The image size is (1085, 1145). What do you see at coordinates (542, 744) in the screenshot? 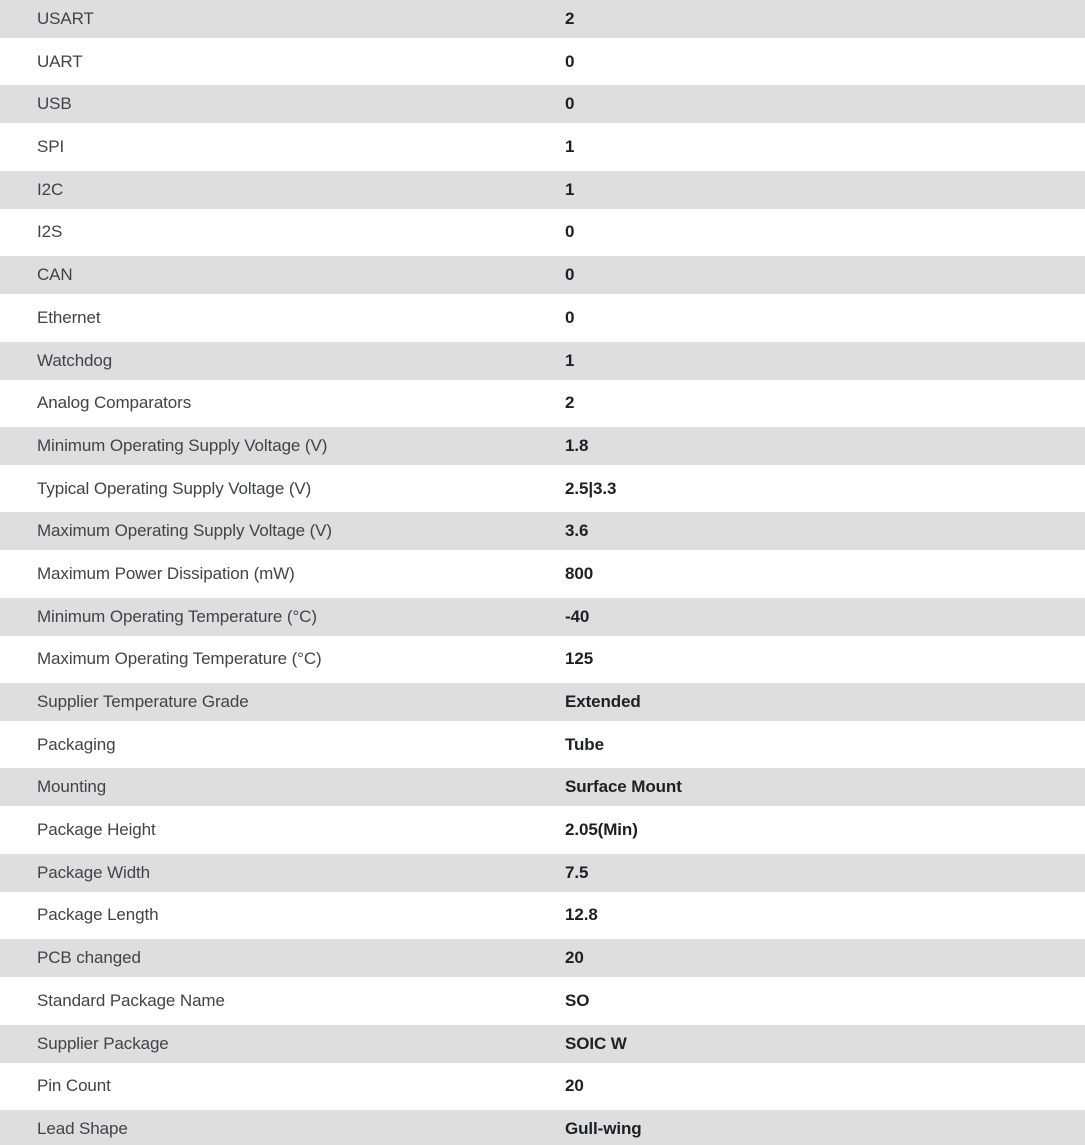
I see `spec-row-packaging: Packaging Tube` at bounding box center [542, 744].